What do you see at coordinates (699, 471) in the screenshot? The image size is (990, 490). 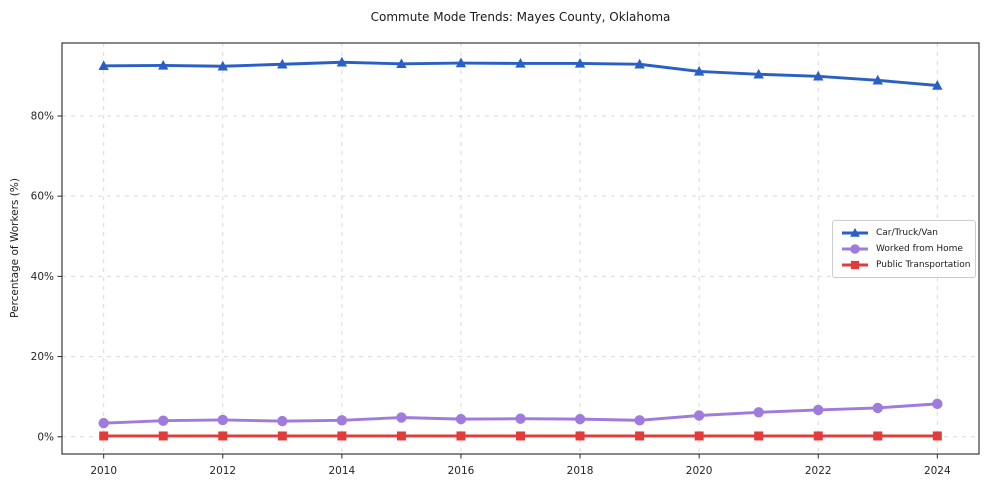 I see `svg-text: 2020` at bounding box center [699, 471].